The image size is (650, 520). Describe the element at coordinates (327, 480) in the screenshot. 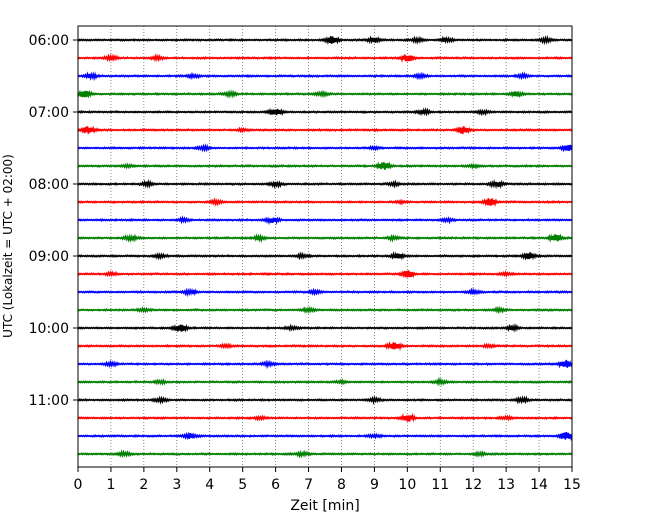

I see `x-axis-ticks: 0 1 2 3 4 5 6 7 8 9 10 11 12 13 14 15` at that location.